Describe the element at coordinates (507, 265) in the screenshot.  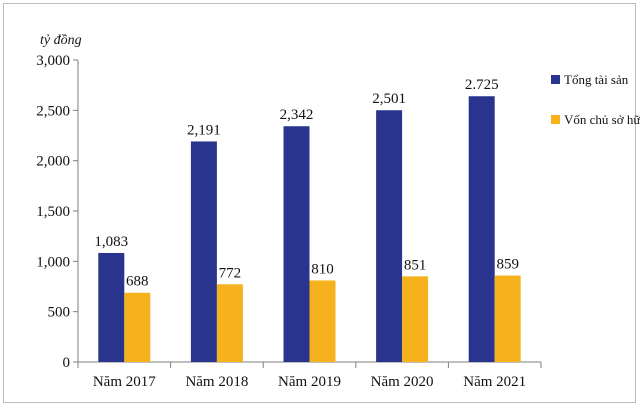
I see `bar-data-label: 859` at that location.